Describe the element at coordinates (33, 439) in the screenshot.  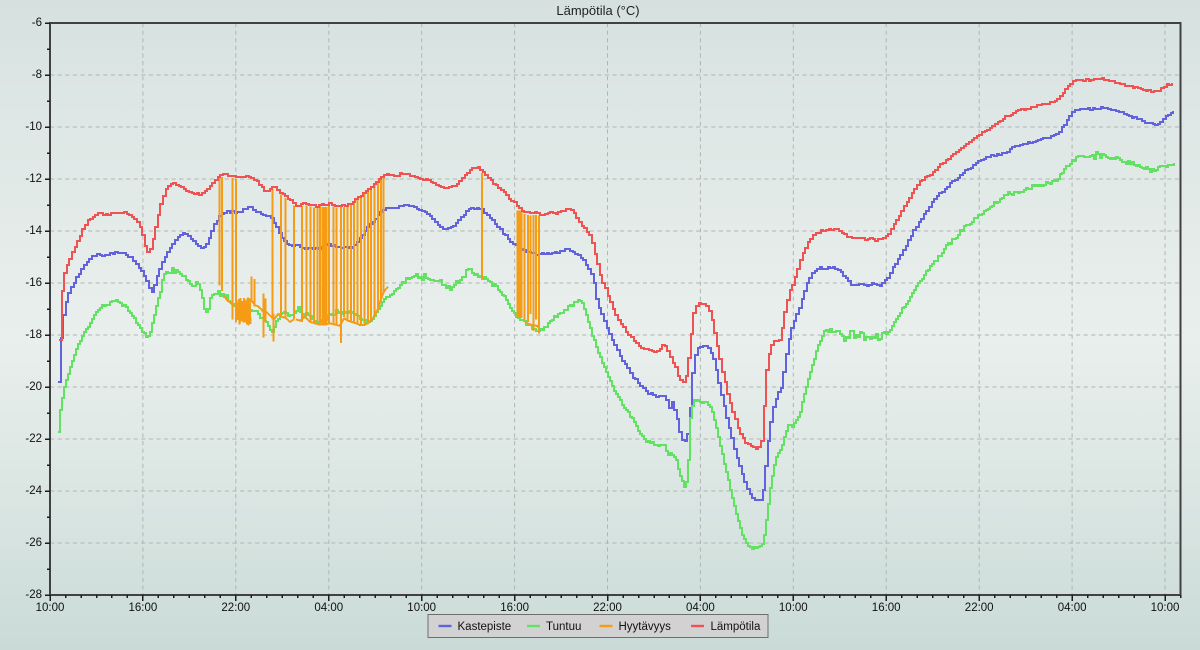
I see `svg-text: -22` at that location.